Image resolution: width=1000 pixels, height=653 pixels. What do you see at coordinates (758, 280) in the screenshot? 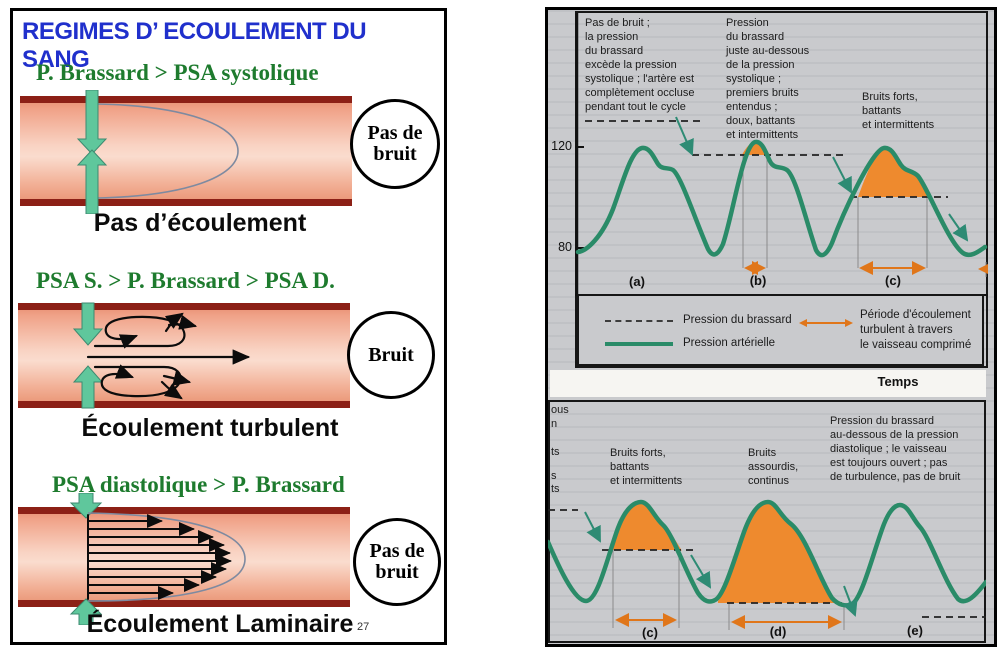
I see `interval-label-b: (b)` at bounding box center [758, 280].